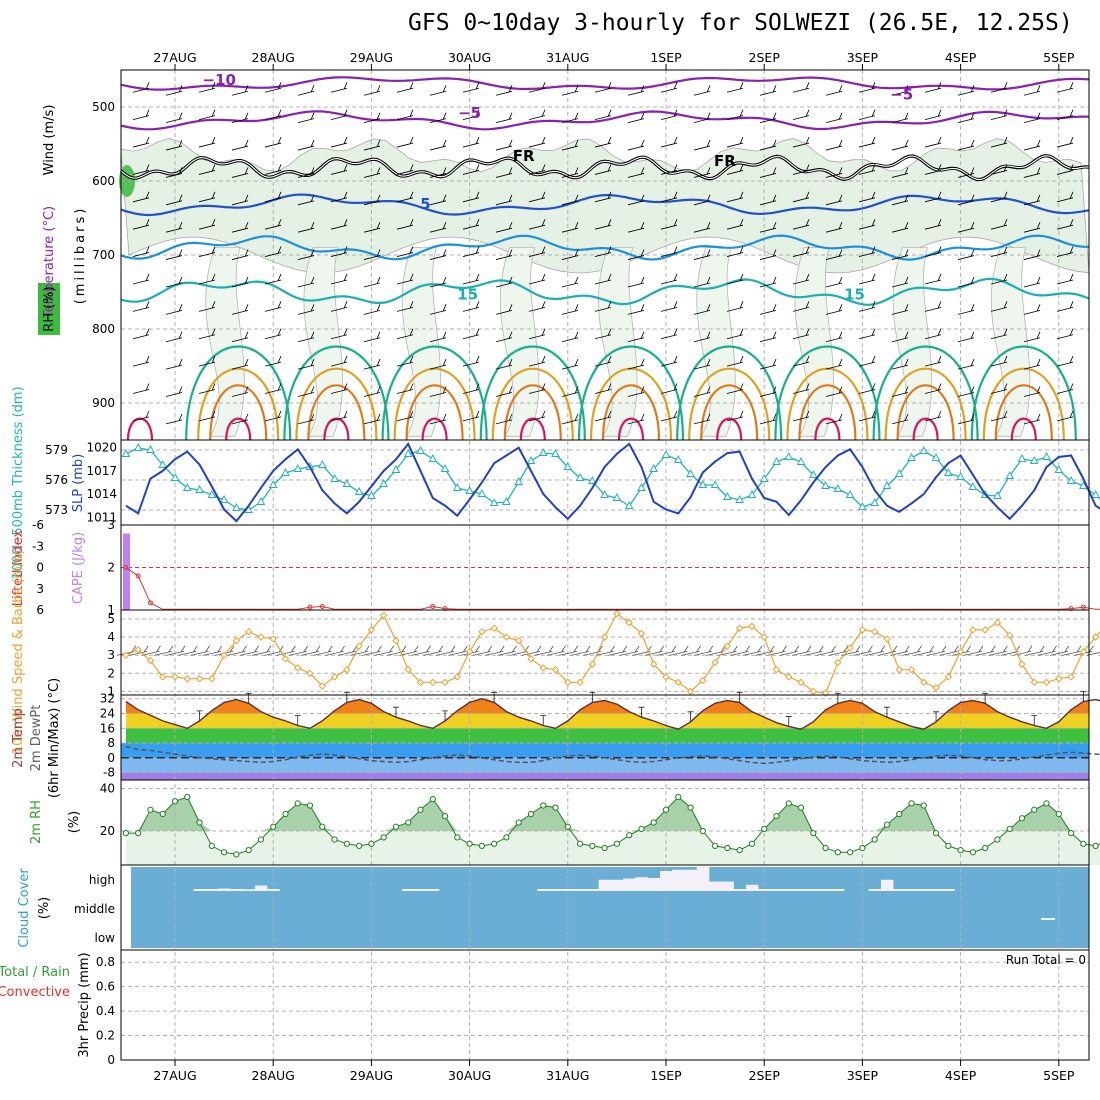 The height and width of the screenshot is (1100, 1100). What do you see at coordinates (18, 567) in the screenshot?
I see `lifted-ylabel: Lifted Index` at bounding box center [18, 567].